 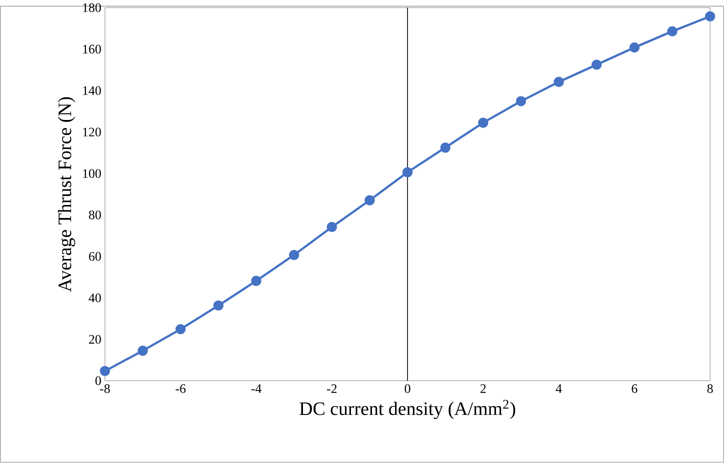 What do you see at coordinates (95, 256) in the screenshot?
I see `y-tick-label: 60` at bounding box center [95, 256].